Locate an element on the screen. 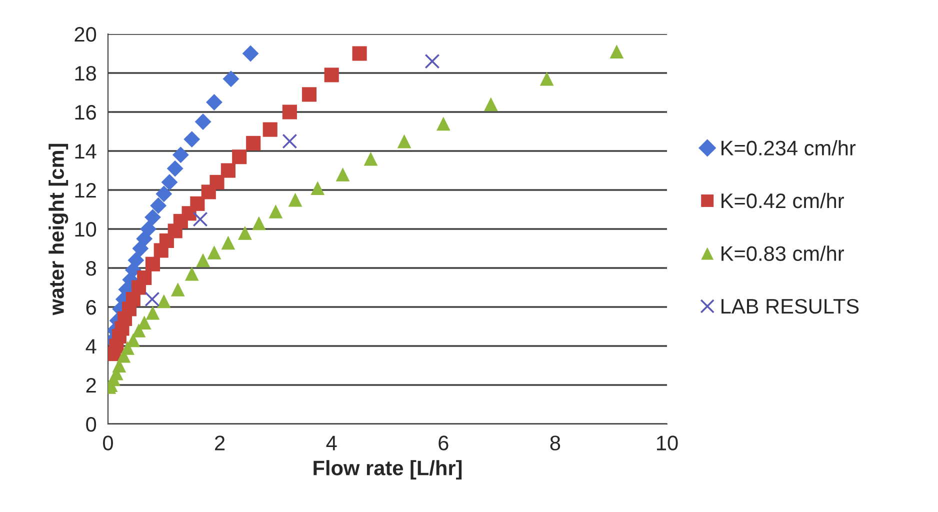 This screenshot has width=938, height=512. x-tick-label: 0 is located at coordinates (108, 443).